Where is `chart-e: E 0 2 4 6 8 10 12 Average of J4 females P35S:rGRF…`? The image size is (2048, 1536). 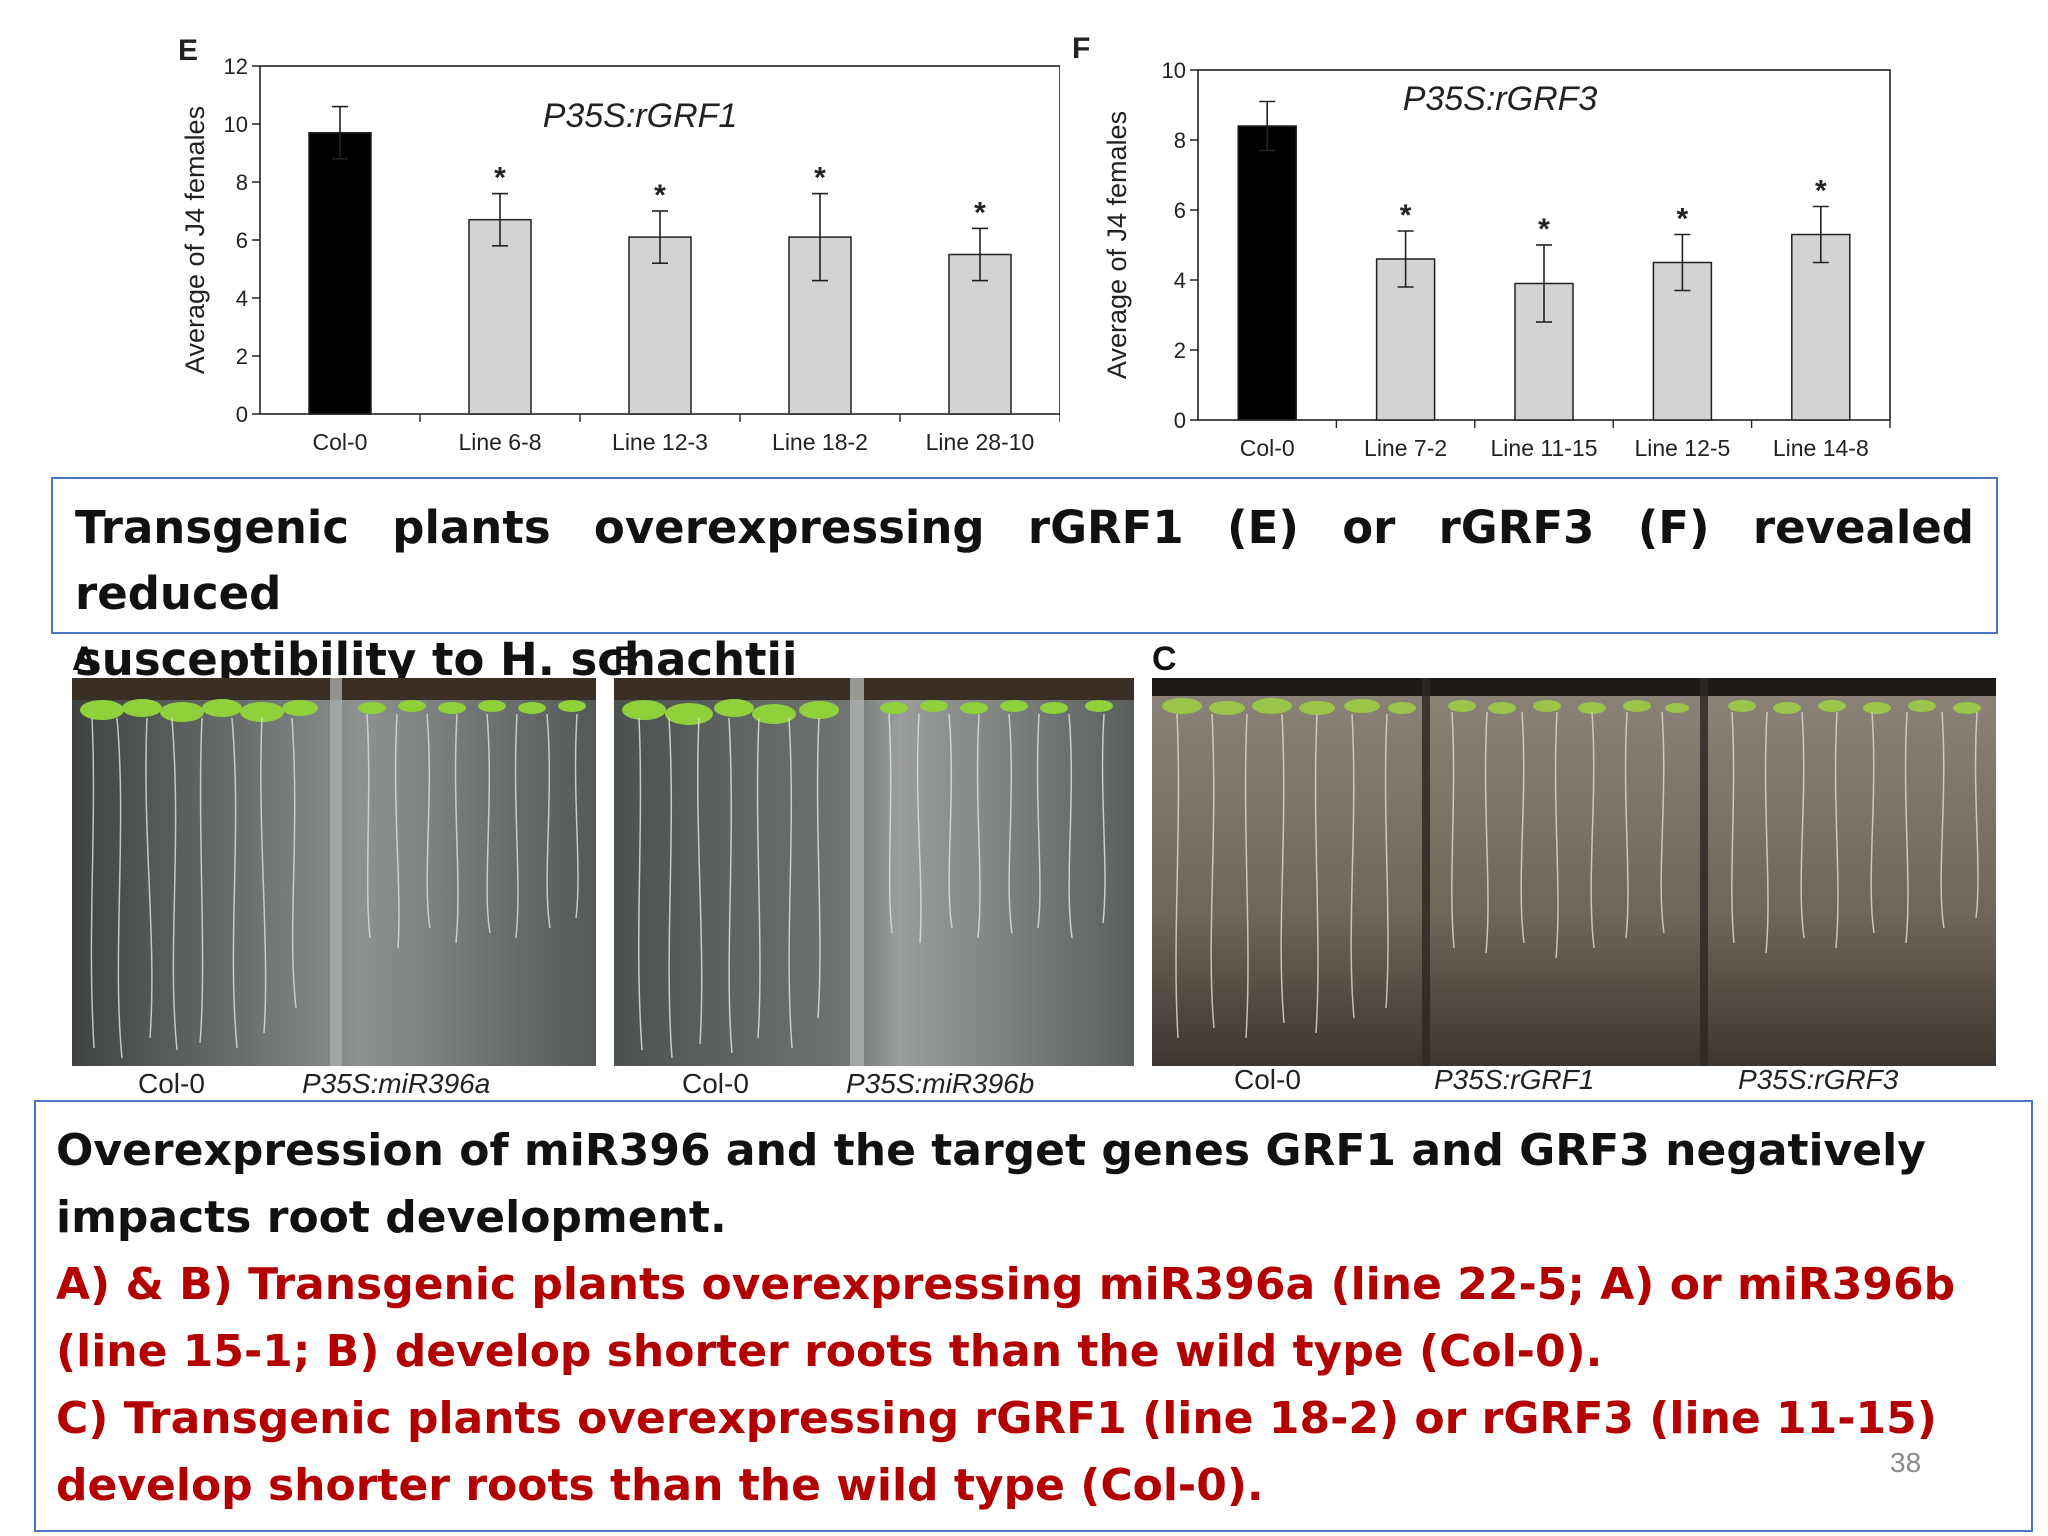 chart-e: E 0 2 4 6 8 10 12 Average of J4 females P35S:rGRF… is located at coordinates (610, 250).